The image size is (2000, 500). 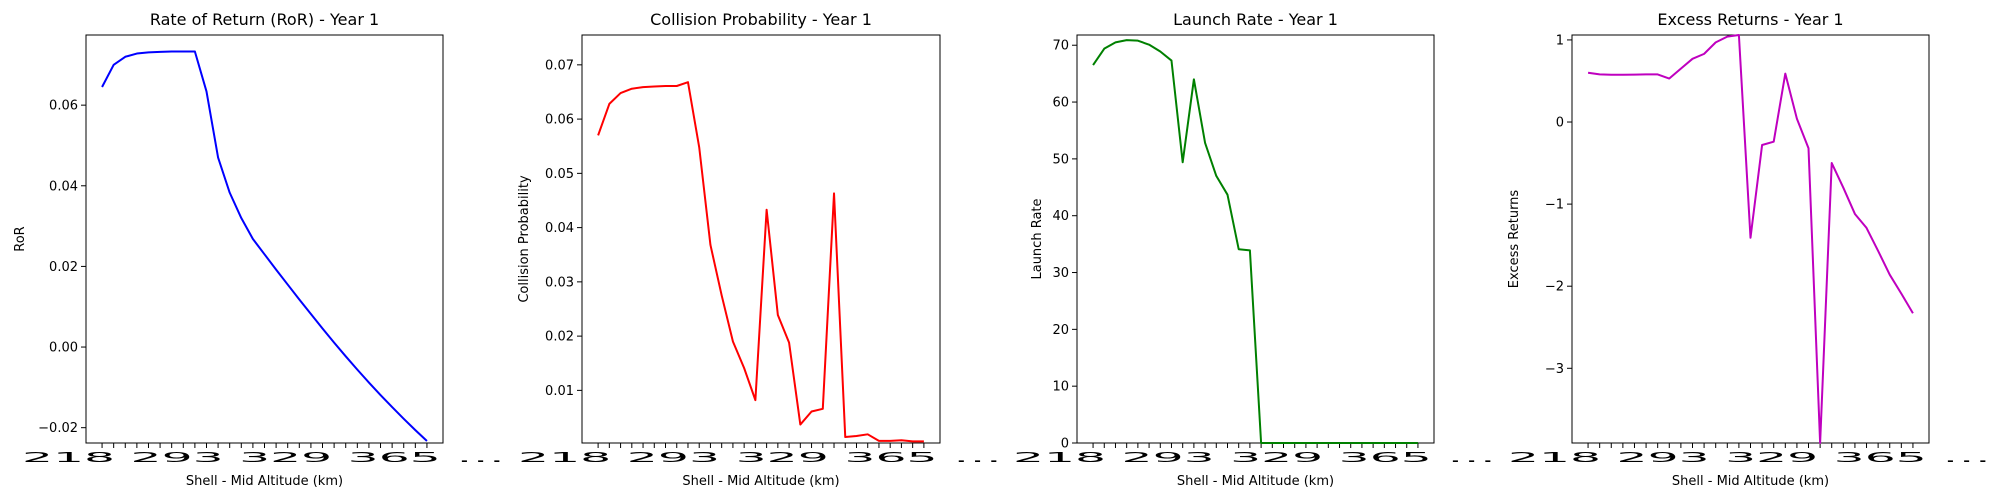 What do you see at coordinates (559, 65) in the screenshot?
I see `y-tick-label: 0.07` at bounding box center [559, 65].